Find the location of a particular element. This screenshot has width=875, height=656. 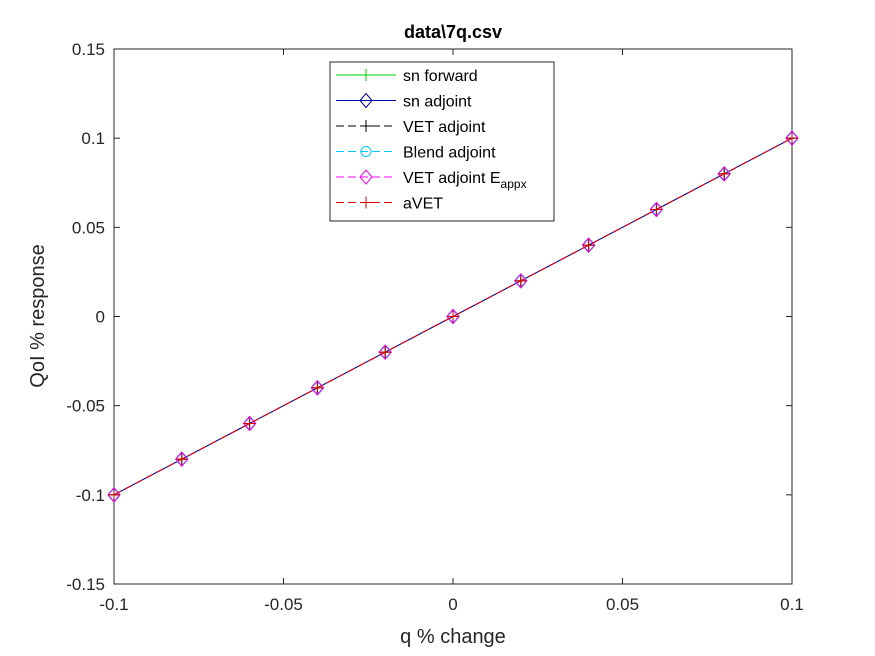

legend-label-subscript: appx is located at coordinates (514, 184).